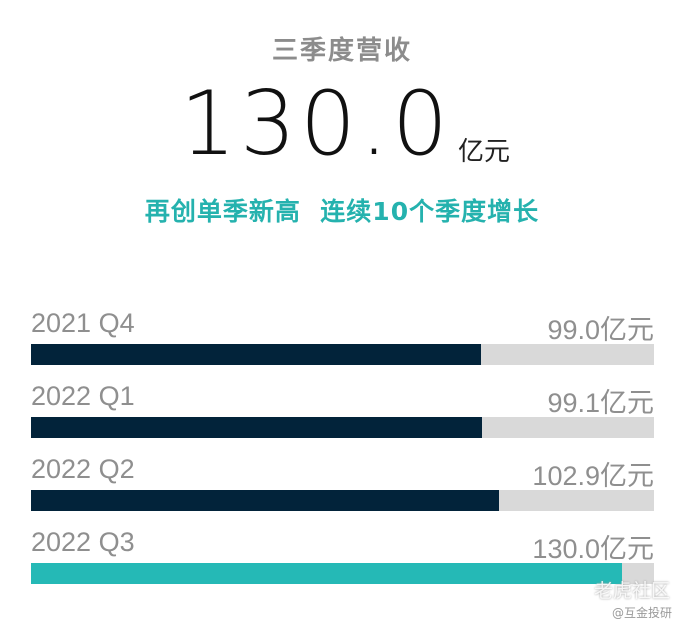 The width and height of the screenshot is (684, 627). I want to click on value-label: 99.0亿元, so click(600, 330).